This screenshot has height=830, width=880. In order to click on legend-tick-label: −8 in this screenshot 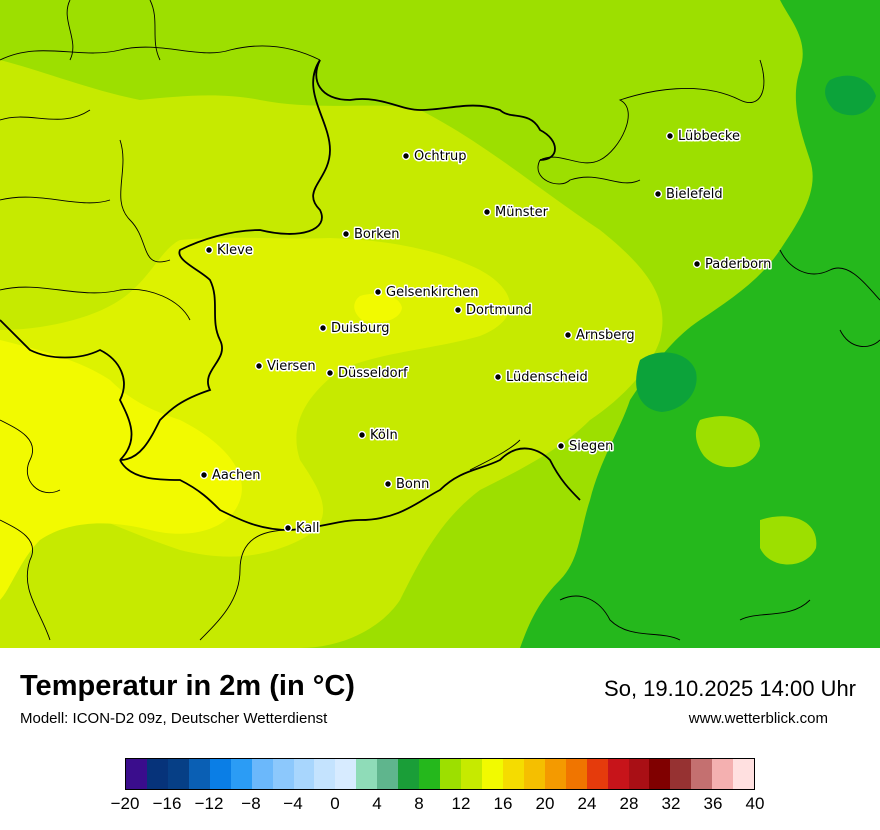, I will do `click(251, 803)`.